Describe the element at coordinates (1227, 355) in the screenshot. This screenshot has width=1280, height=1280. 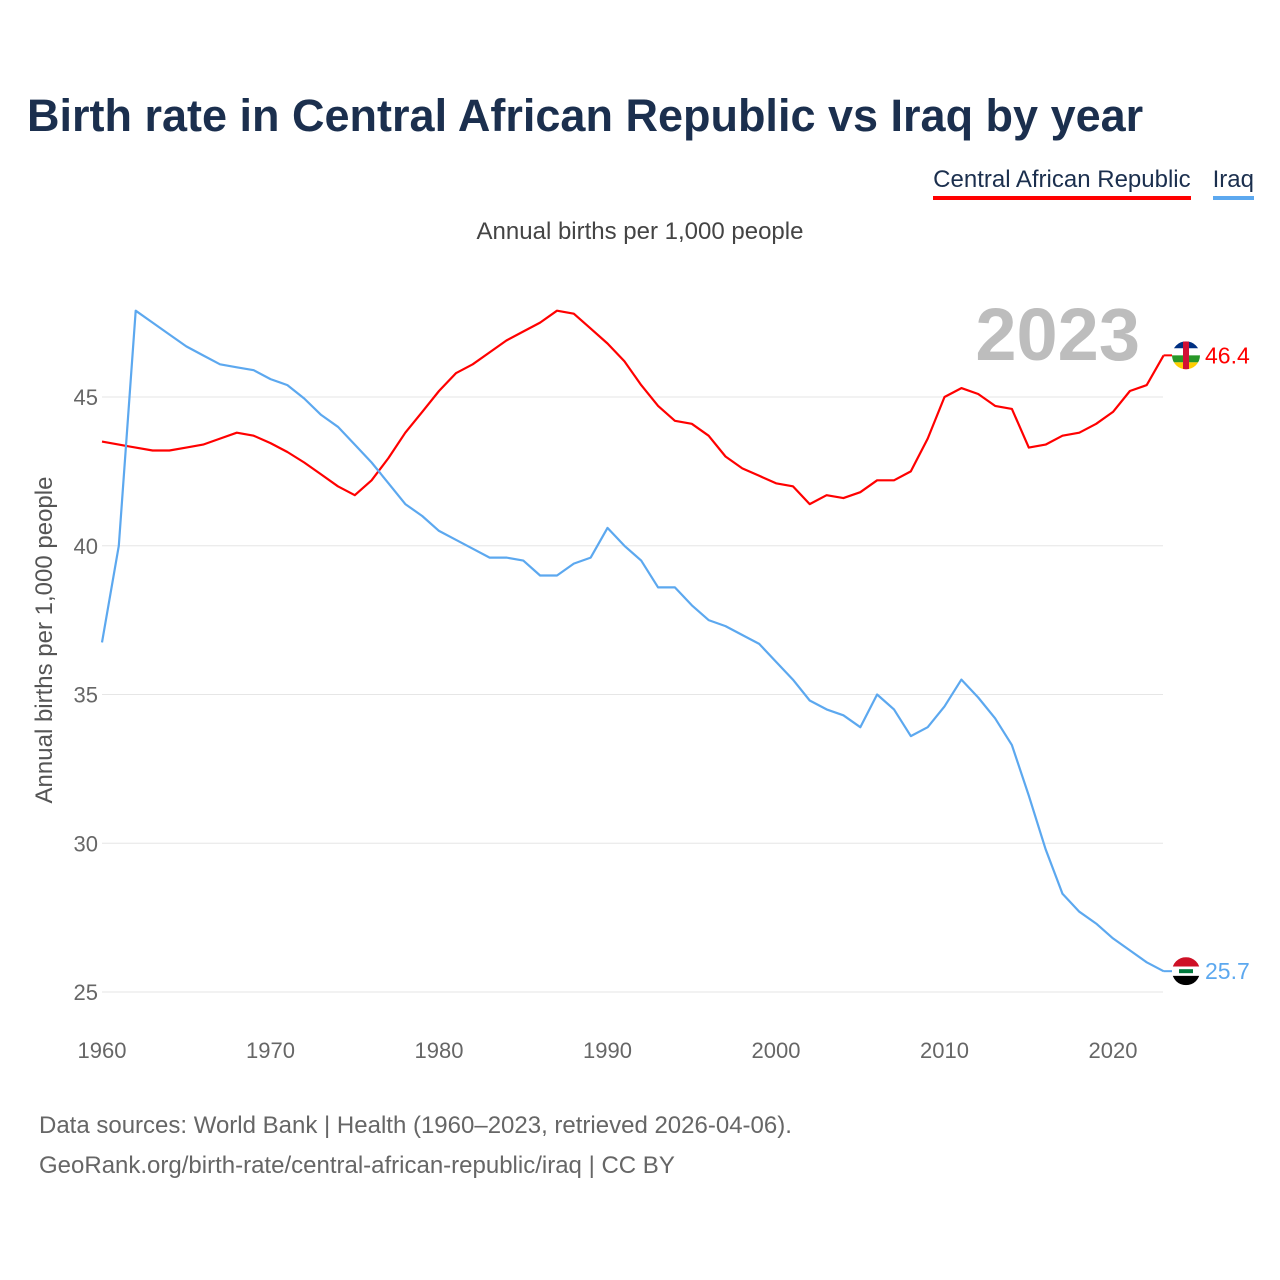
I see `end-value-label: 46.4` at that location.